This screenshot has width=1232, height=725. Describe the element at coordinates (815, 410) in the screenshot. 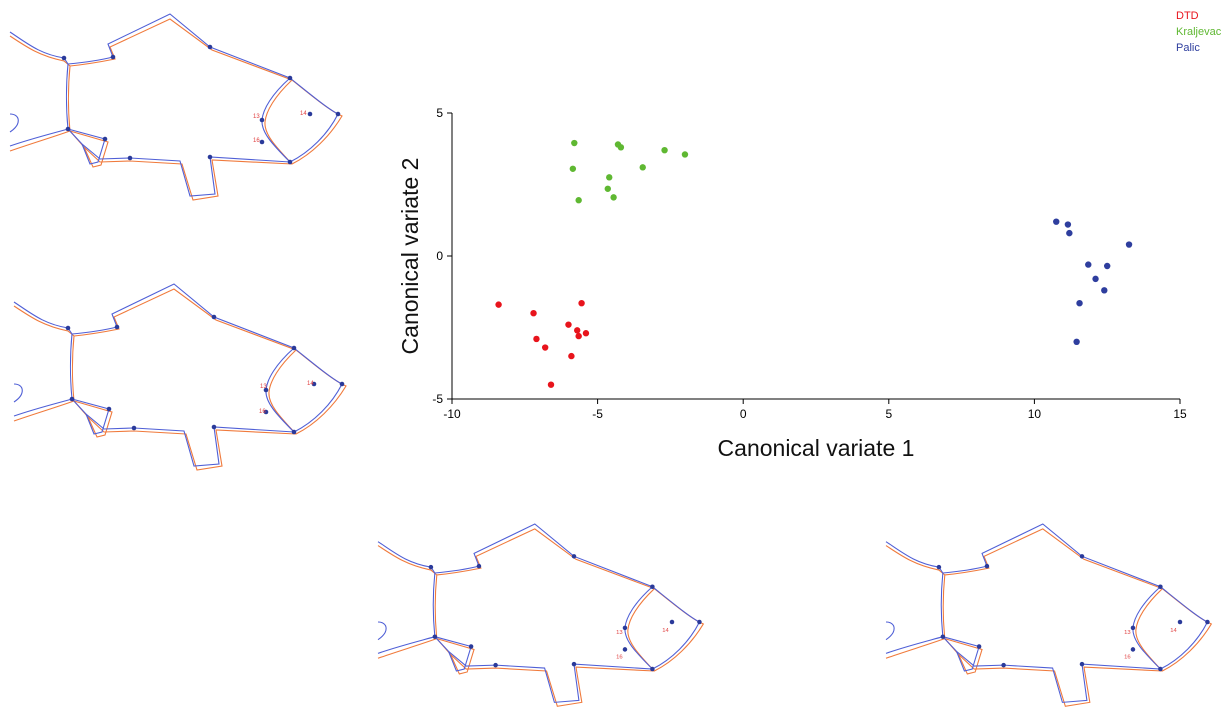

I see `x-axis-ticks: -10 -5 0 5 10 15` at that location.